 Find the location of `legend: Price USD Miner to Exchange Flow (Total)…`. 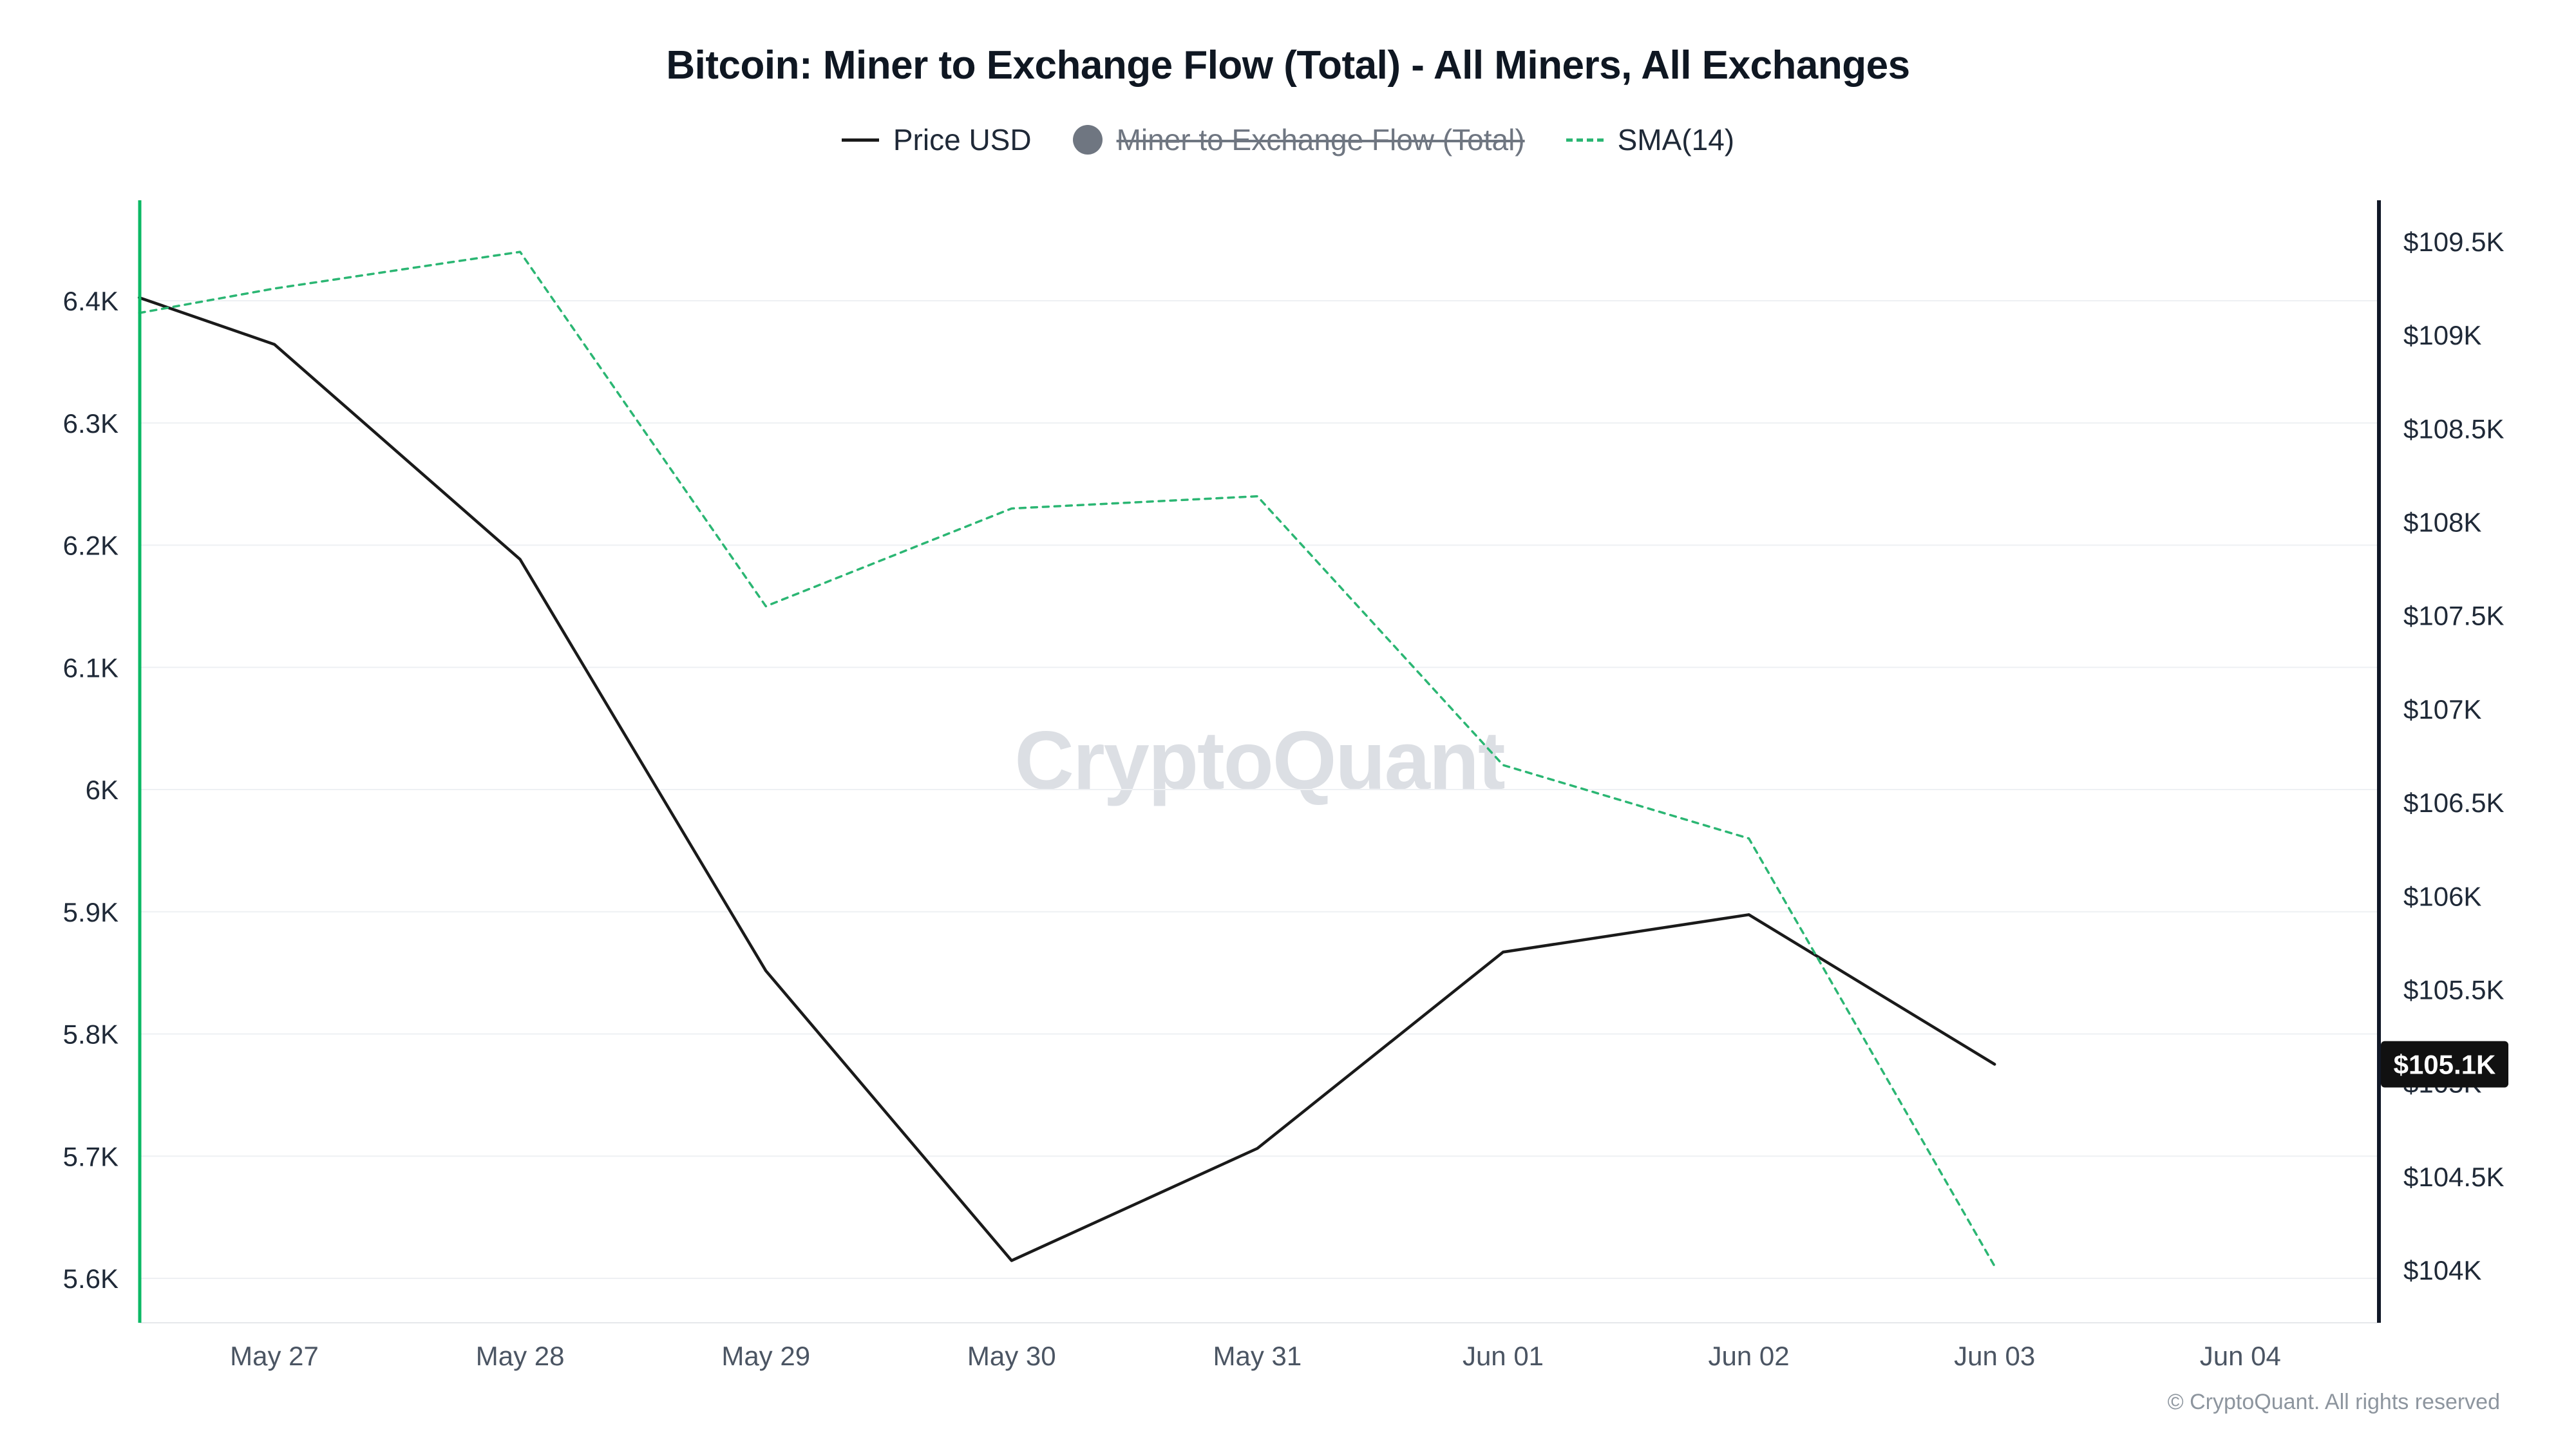

legend: Price USD Miner to Exchange Flow (Total)… is located at coordinates (1288, 139).